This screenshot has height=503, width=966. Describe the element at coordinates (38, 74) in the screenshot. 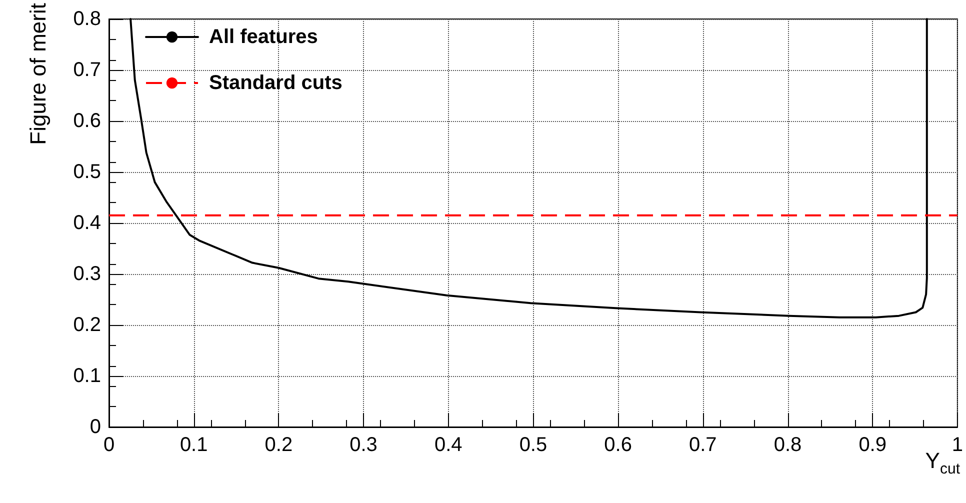

I see `y-axis-title: Figure of merit` at that location.